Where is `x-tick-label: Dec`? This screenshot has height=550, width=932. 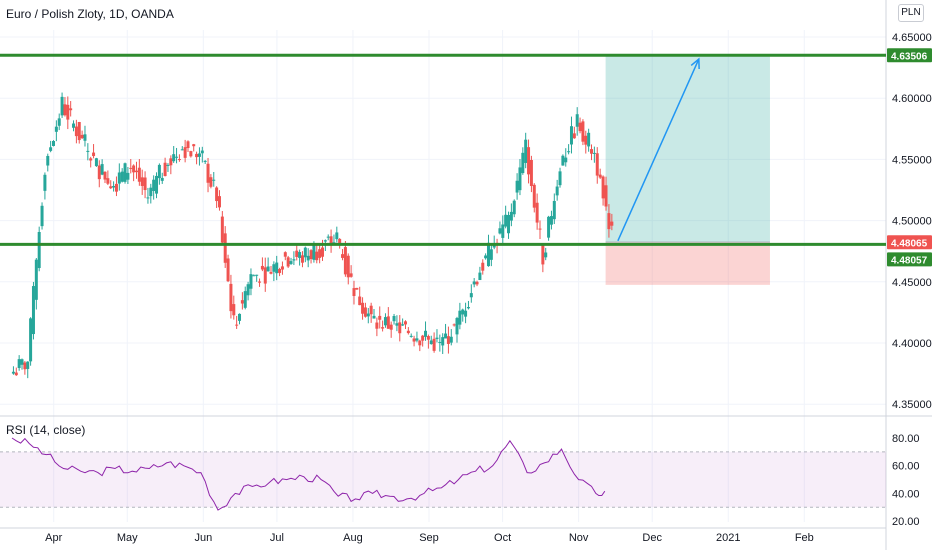 x-tick-label: Dec is located at coordinates (652, 538).